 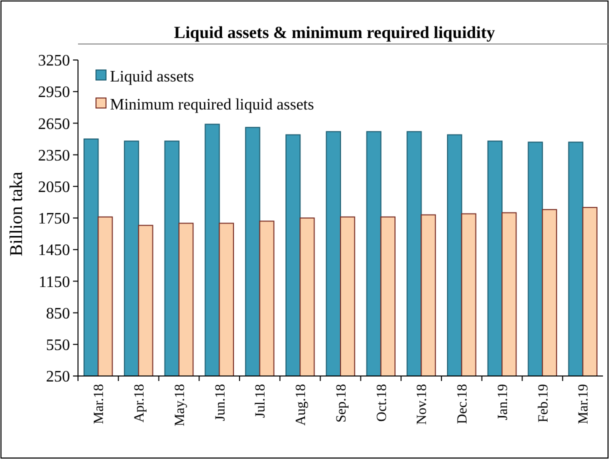 I want to click on y-tick-label: 2650, so click(x=54, y=124).